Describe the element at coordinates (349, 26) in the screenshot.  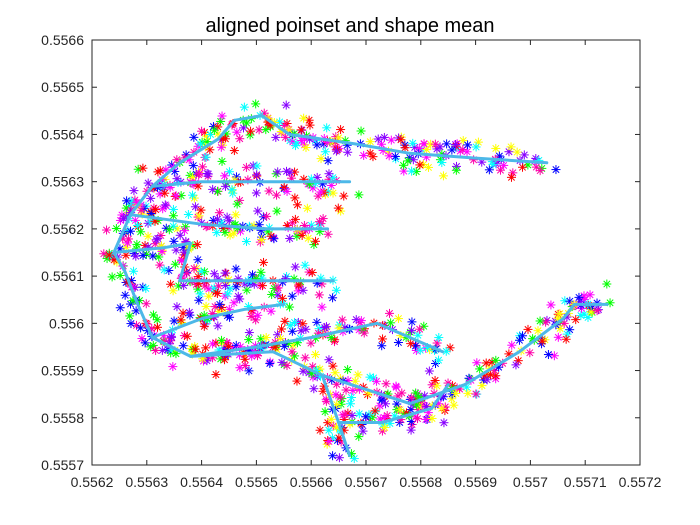
I see `chart-title: aligned poinset and shape mean` at that location.